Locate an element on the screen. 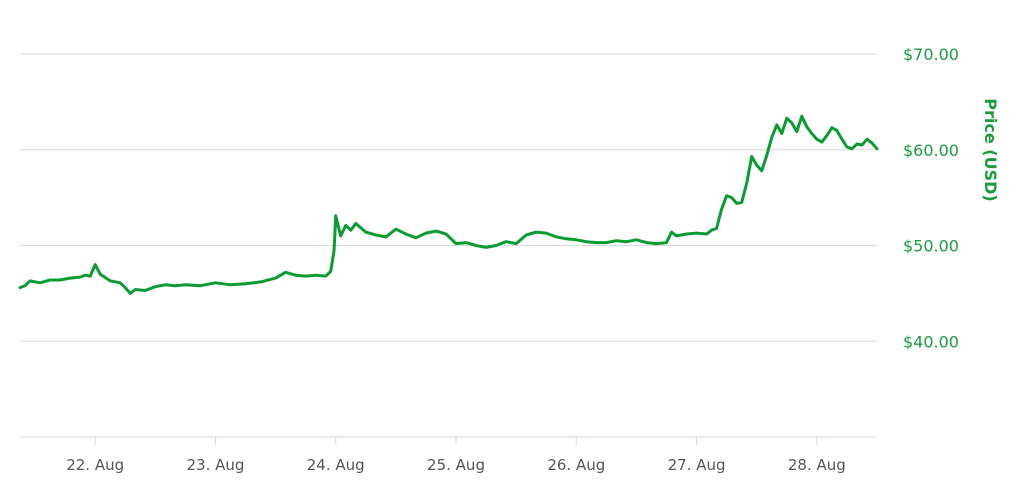 This screenshot has height=493, width=1024. y-tick-label: $70.00 is located at coordinates (931, 54).